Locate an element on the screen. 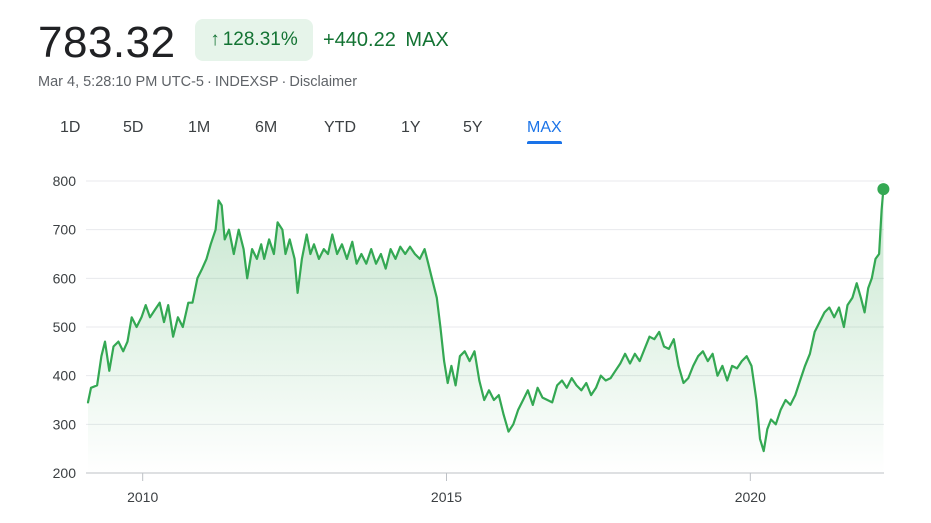 This screenshot has height=523, width=931. current-price: 783.32 is located at coordinates (107, 42).